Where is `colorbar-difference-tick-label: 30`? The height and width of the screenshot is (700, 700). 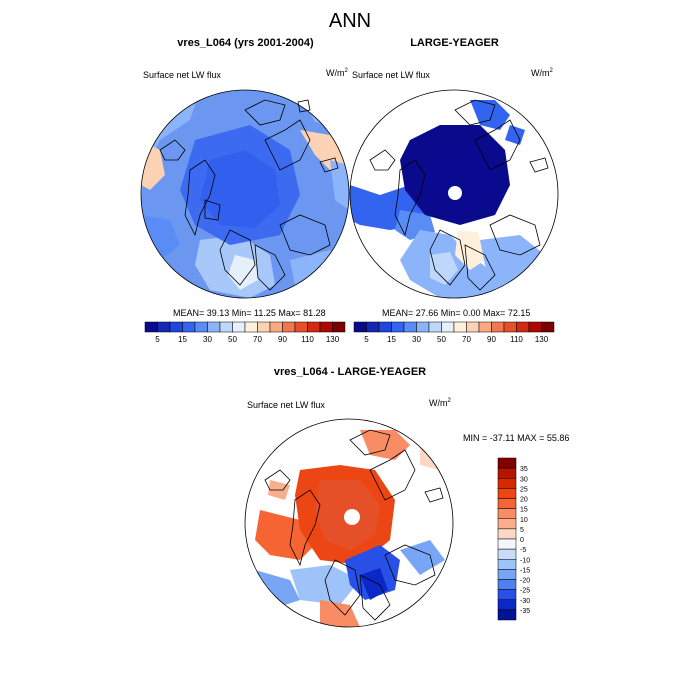
colorbar-difference-tick-label: 30 is located at coordinates (524, 479).